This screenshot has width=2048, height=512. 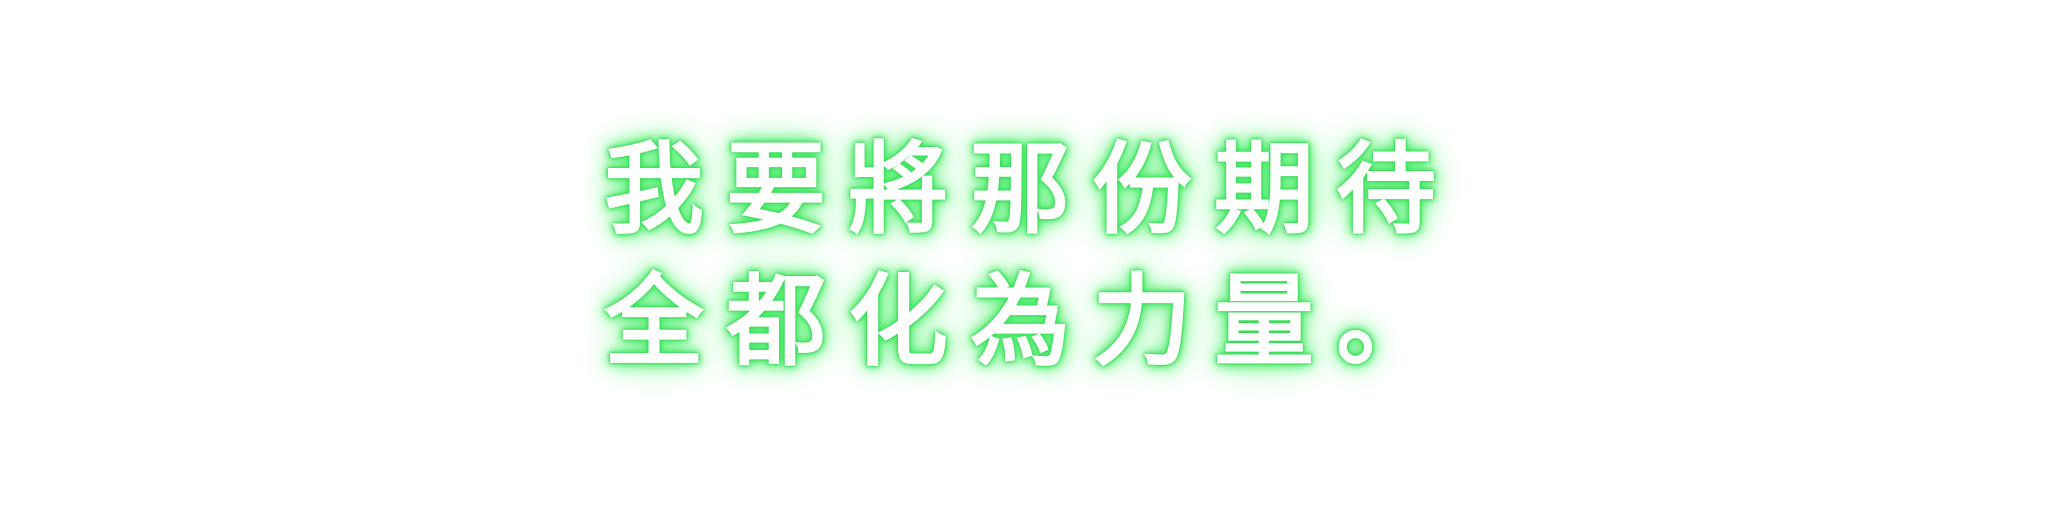 What do you see at coordinates (1031, 321) in the screenshot?
I see `caption-line-2: 全都化為力量。` at bounding box center [1031, 321].